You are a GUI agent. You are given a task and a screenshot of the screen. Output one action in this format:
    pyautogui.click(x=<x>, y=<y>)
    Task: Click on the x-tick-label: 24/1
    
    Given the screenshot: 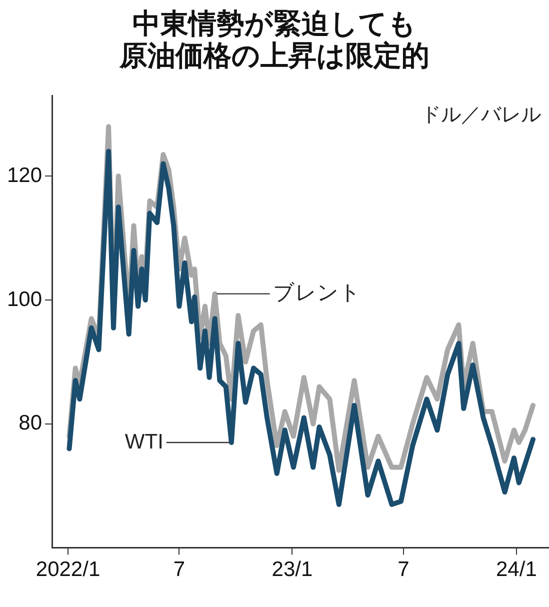 What is the action you would take?
    pyautogui.click(x=516, y=570)
    